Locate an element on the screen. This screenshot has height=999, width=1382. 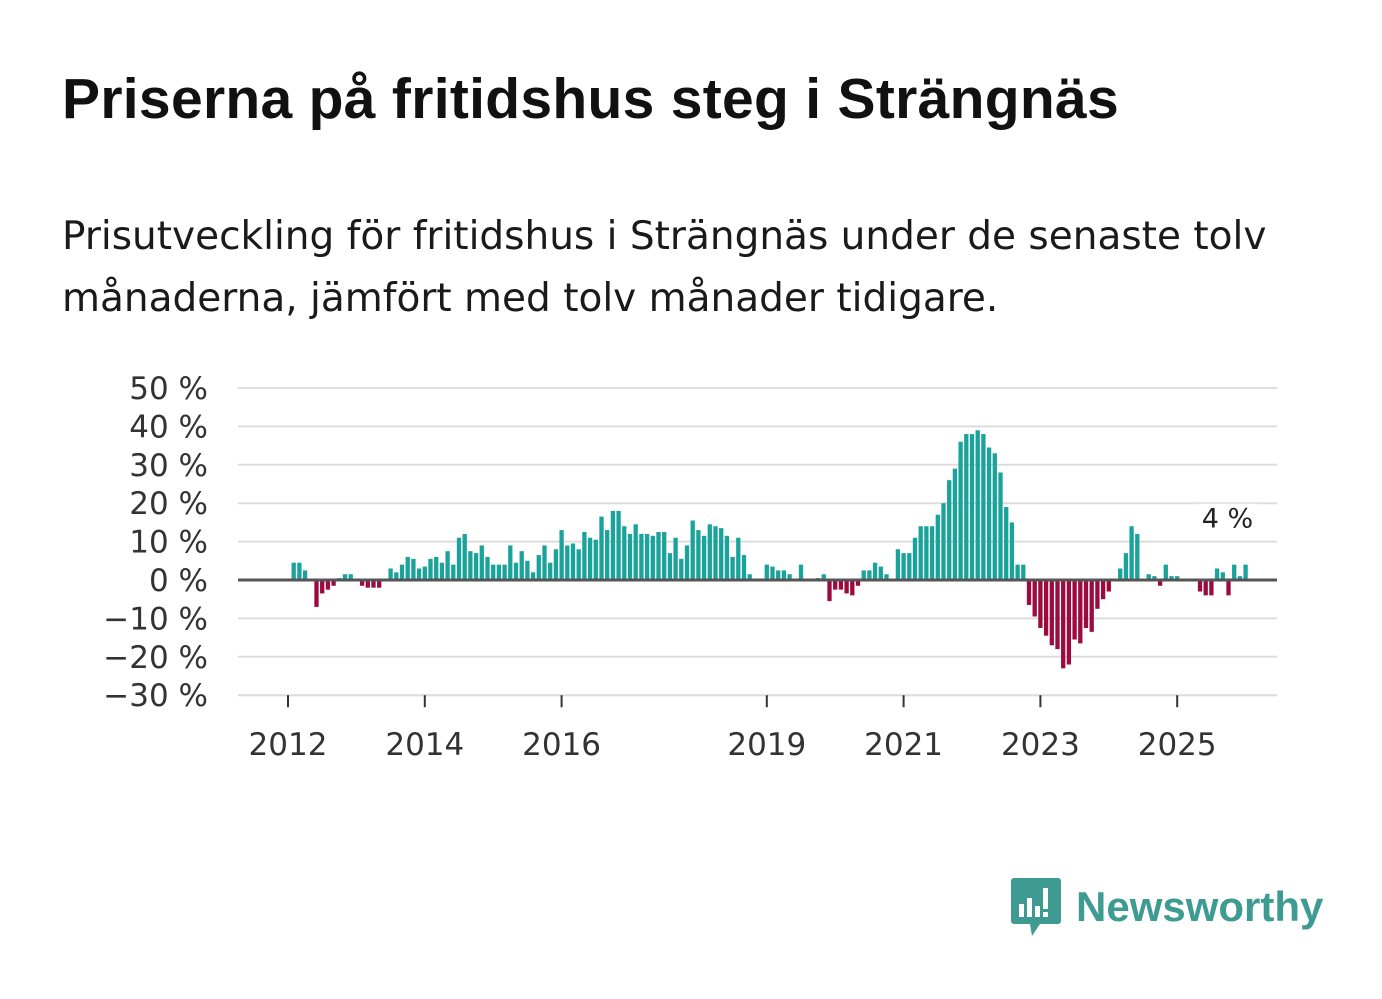
x-tick-label: 2014 is located at coordinates (424, 745).